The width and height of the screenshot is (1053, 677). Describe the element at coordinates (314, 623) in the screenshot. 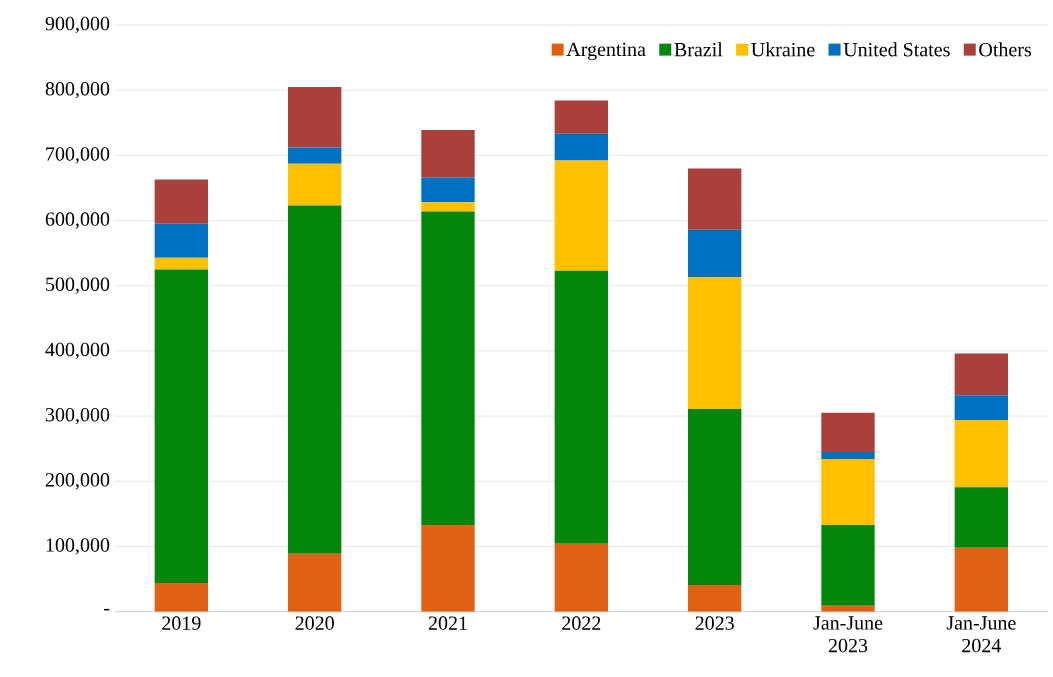

I see `x-tick-label: 2020` at that location.